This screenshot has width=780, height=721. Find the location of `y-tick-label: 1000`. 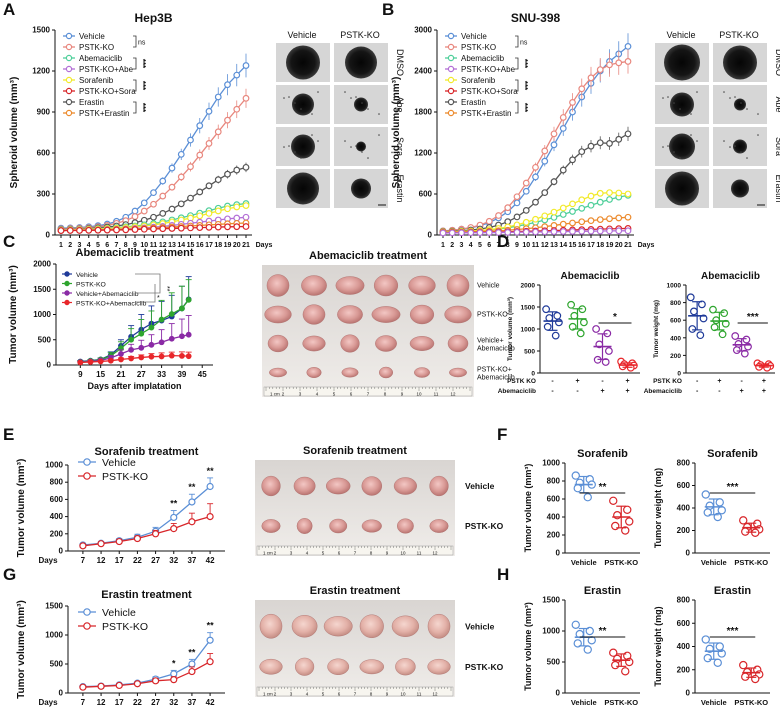

y-tick-label: 1000 is located at coordinates (551, 463).